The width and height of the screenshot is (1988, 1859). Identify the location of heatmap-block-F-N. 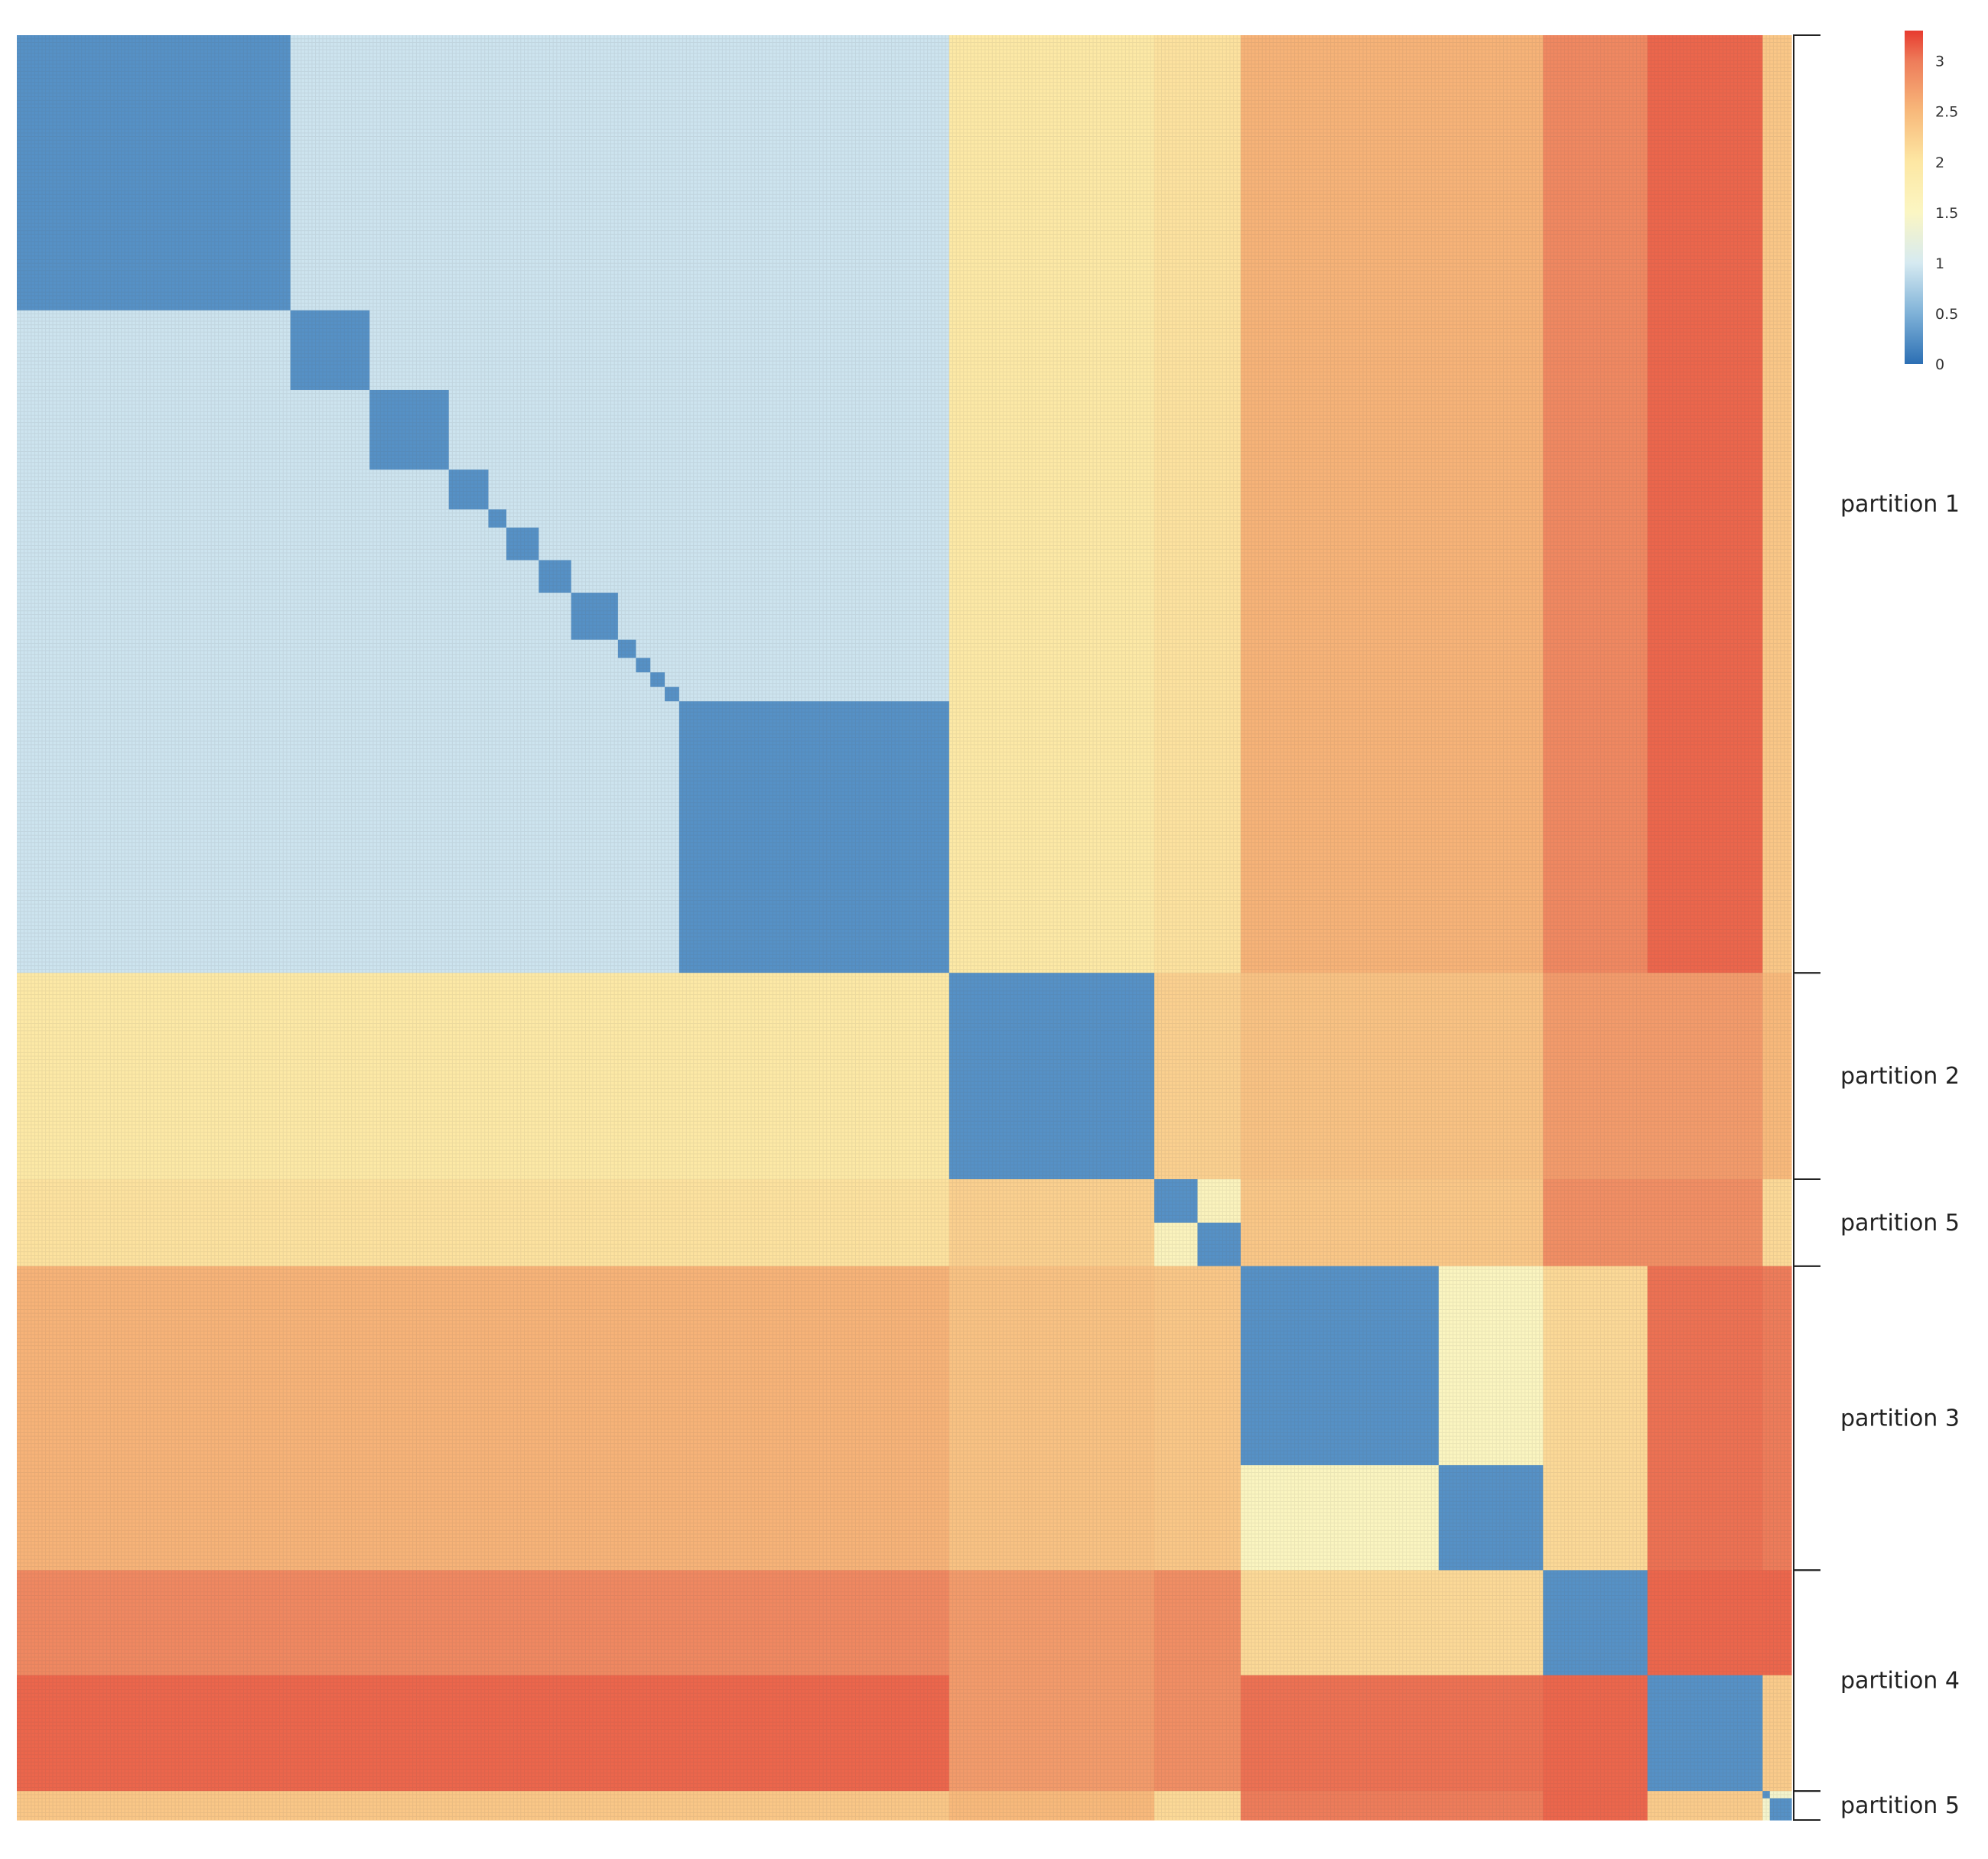
(1051, 544).